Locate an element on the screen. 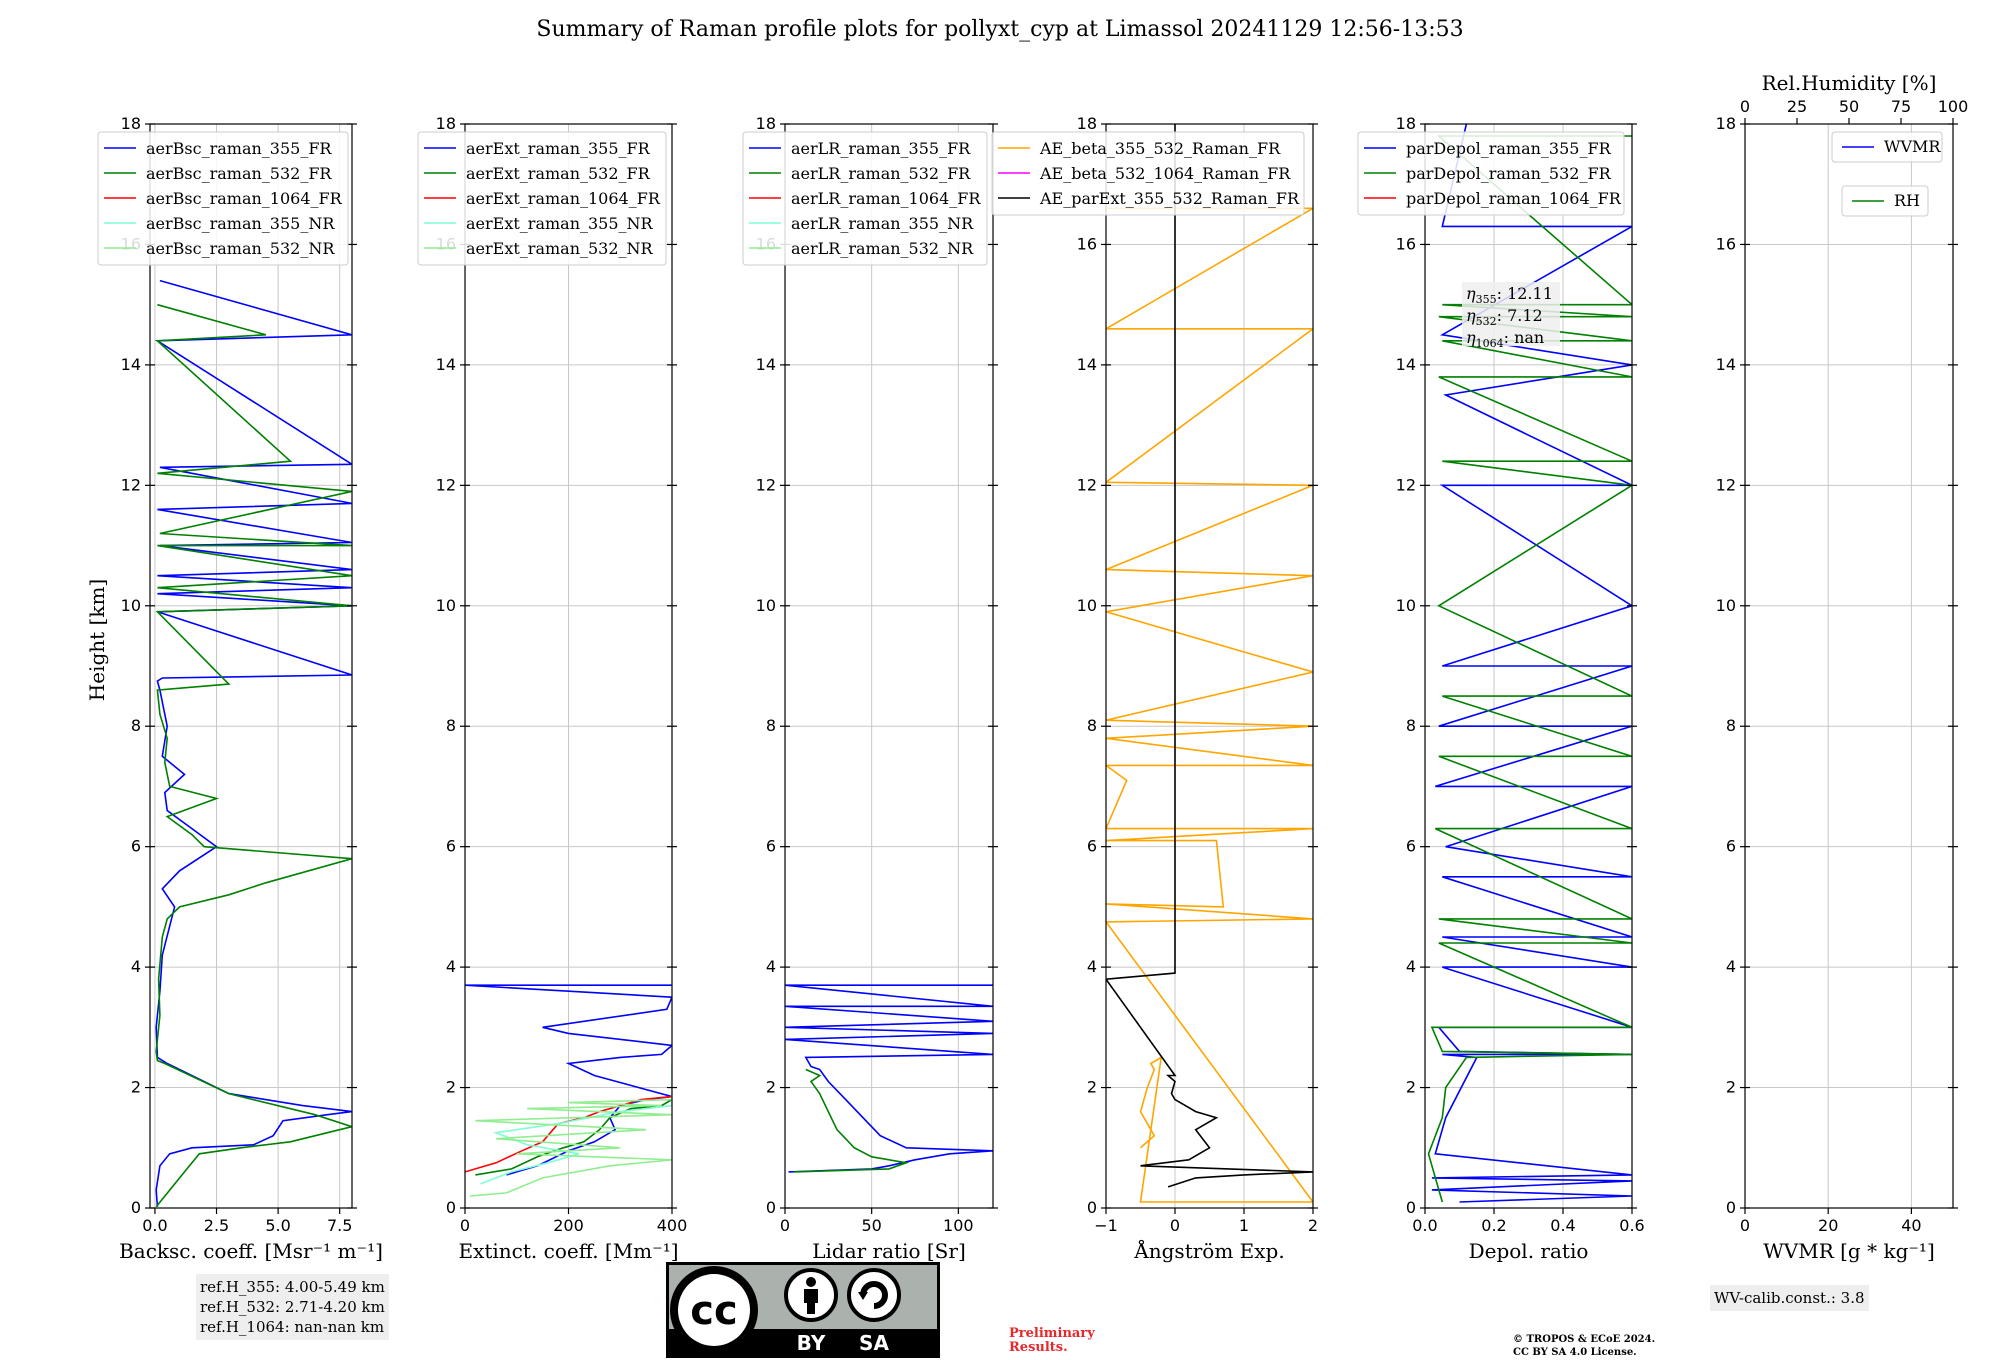 This screenshot has height=1360, width=2000. legend-label: aerBsc_raman_532_NR is located at coordinates (240, 248).